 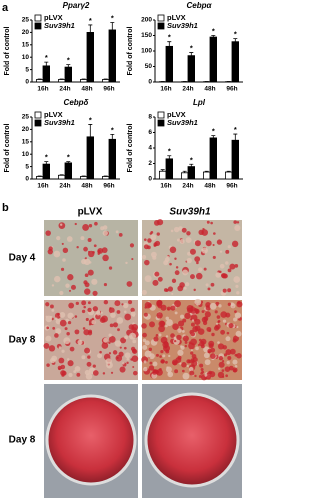 What do you see at coordinates (38, 123) in the screenshot?
I see `legend-swatch` at bounding box center [38, 123].